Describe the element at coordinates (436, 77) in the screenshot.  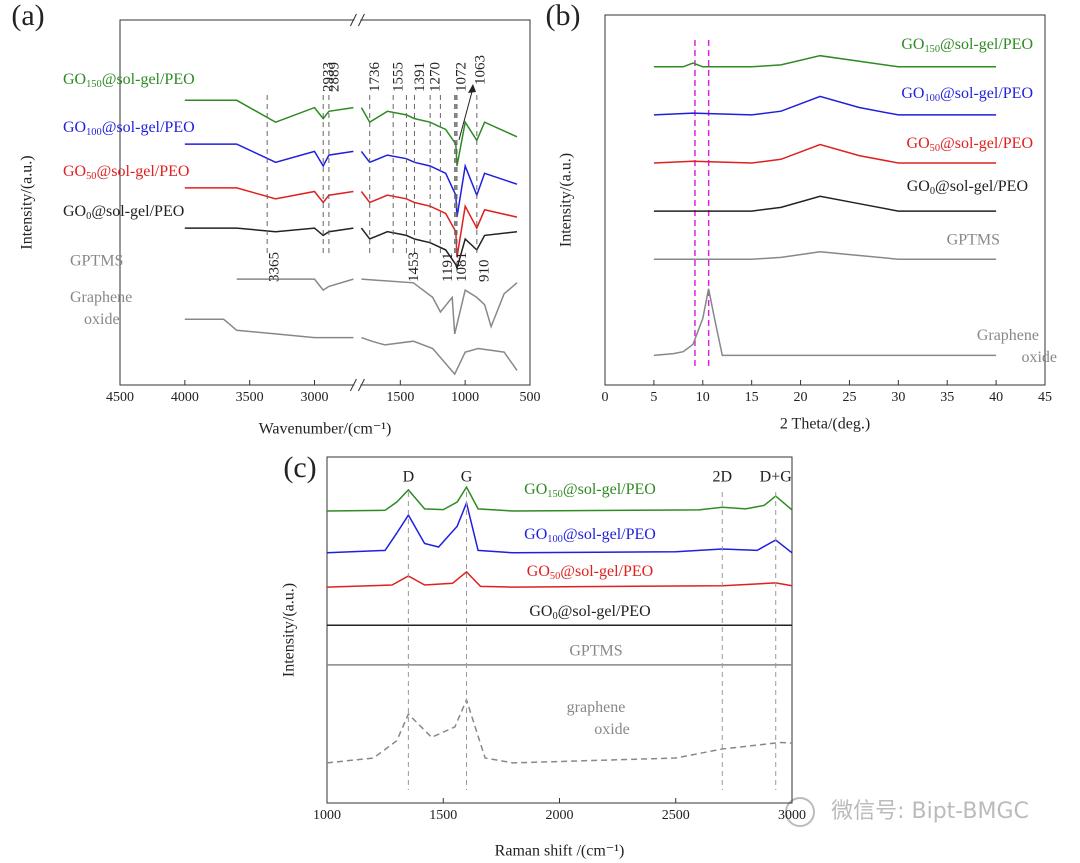
I see `peak-label: 1270` at that location.